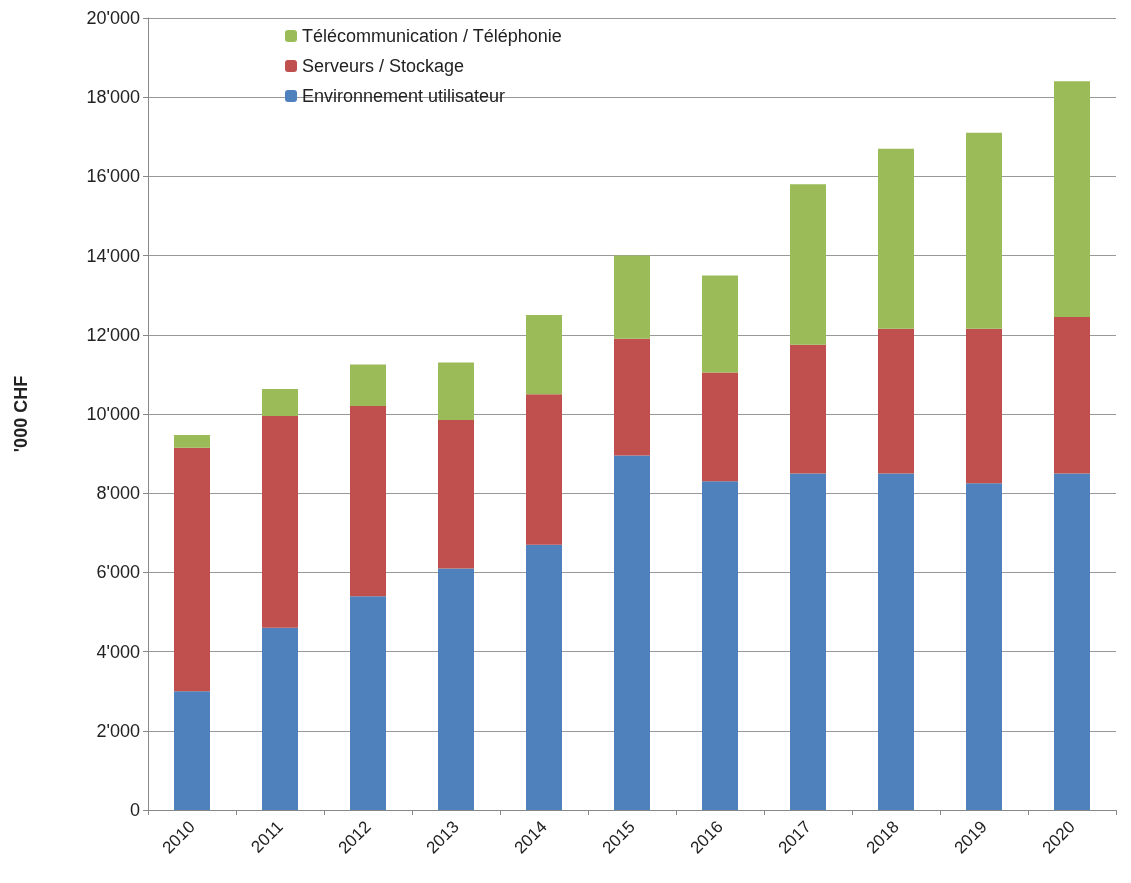 The image size is (1131, 883). Describe the element at coordinates (432, 36) in the screenshot. I see `legend-label: Télécommunication / Téléphonie` at that location.